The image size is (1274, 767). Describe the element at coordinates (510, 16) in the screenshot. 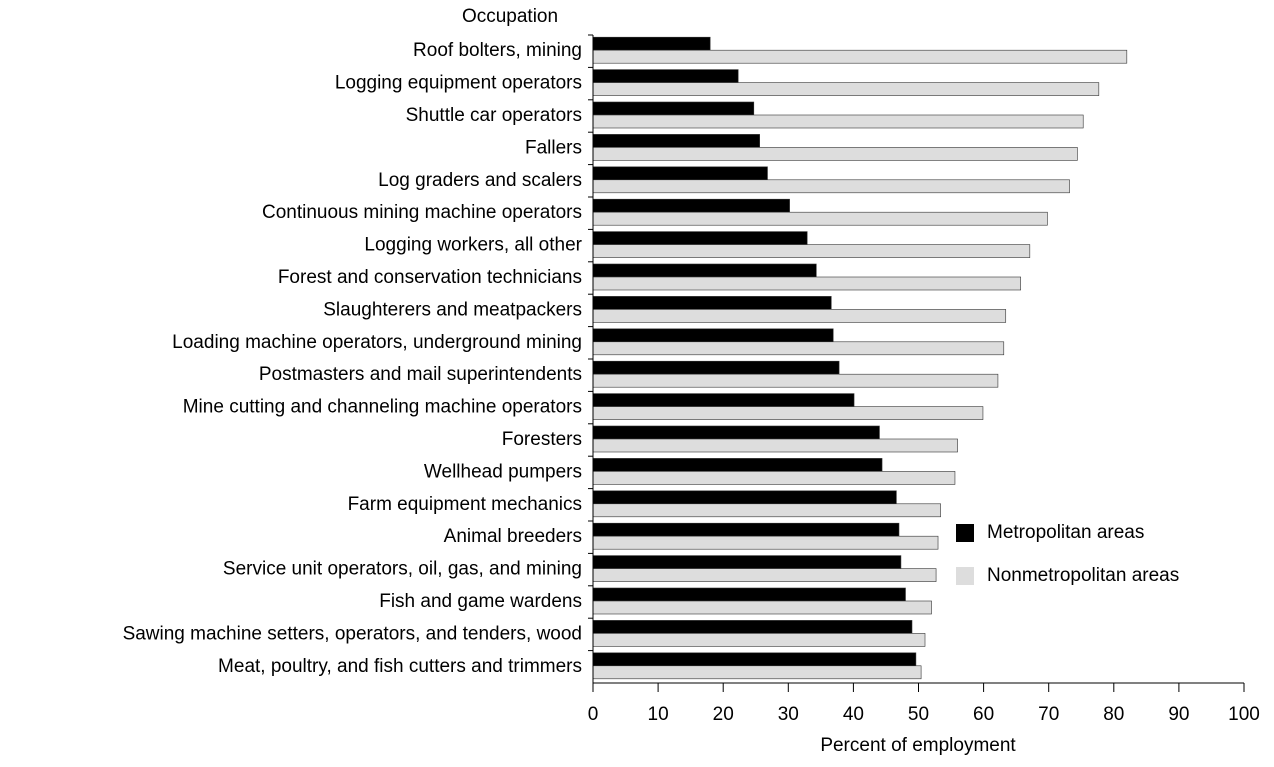

I see `y-axis-title: Occupation` at that location.